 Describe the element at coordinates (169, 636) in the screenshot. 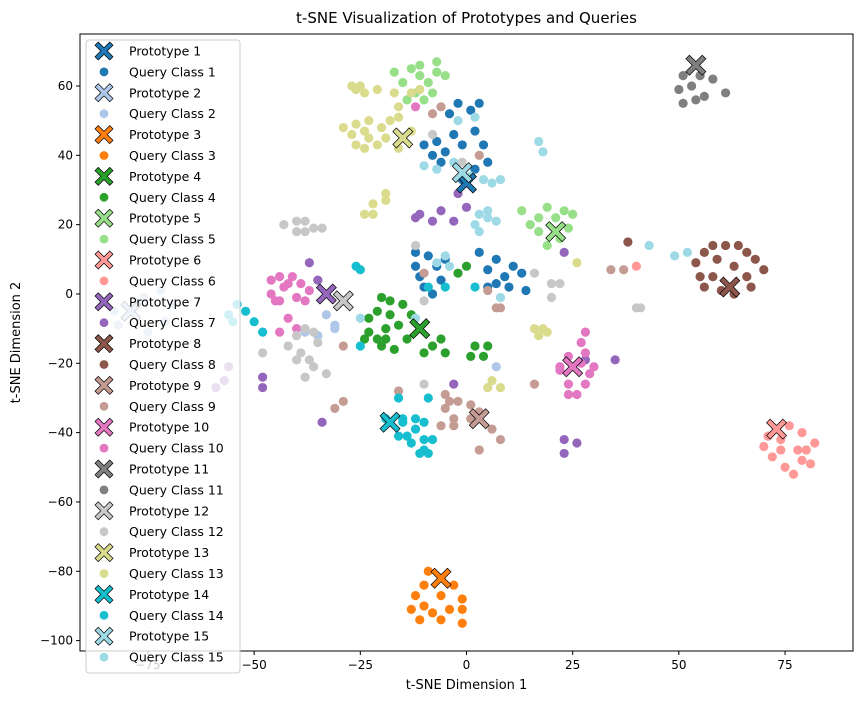

I see `legend-prototype-label-15: Prototype 15` at that location.